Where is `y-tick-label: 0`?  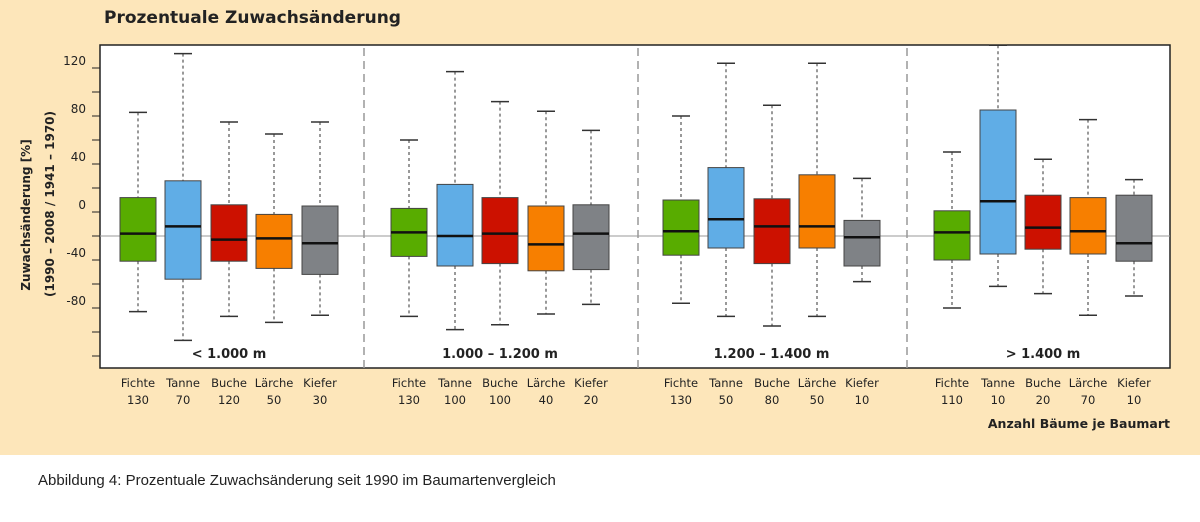
y-tick-label: 0 is located at coordinates (82, 205).